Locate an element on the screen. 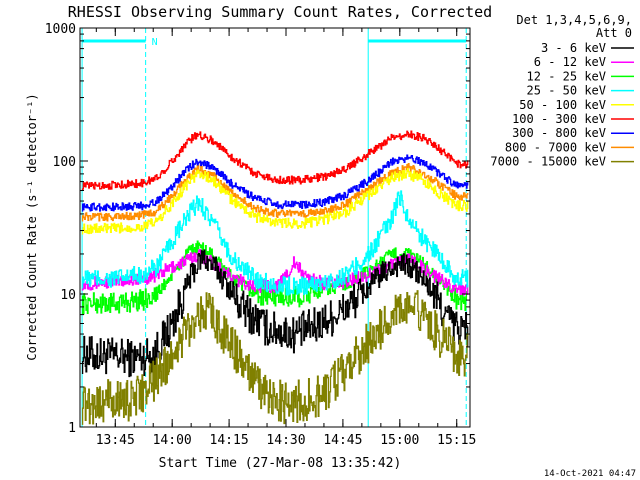 This screenshot has height=480, width=640. series-line-50-100-kev is located at coordinates (275, 201).